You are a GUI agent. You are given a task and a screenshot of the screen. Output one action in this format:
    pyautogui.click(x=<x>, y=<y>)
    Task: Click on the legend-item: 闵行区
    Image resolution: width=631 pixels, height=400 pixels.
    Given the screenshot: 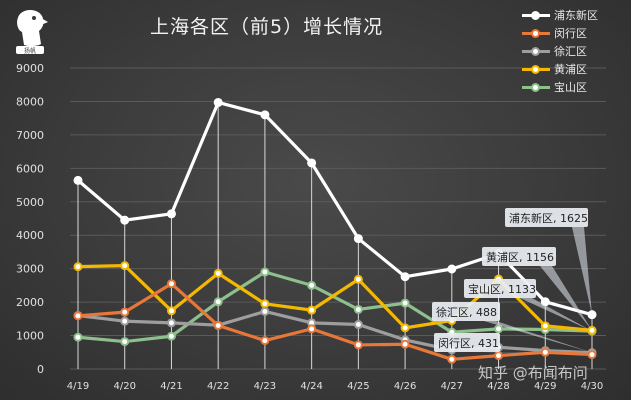 What is the action you would take?
    pyautogui.click(x=560, y=33)
    